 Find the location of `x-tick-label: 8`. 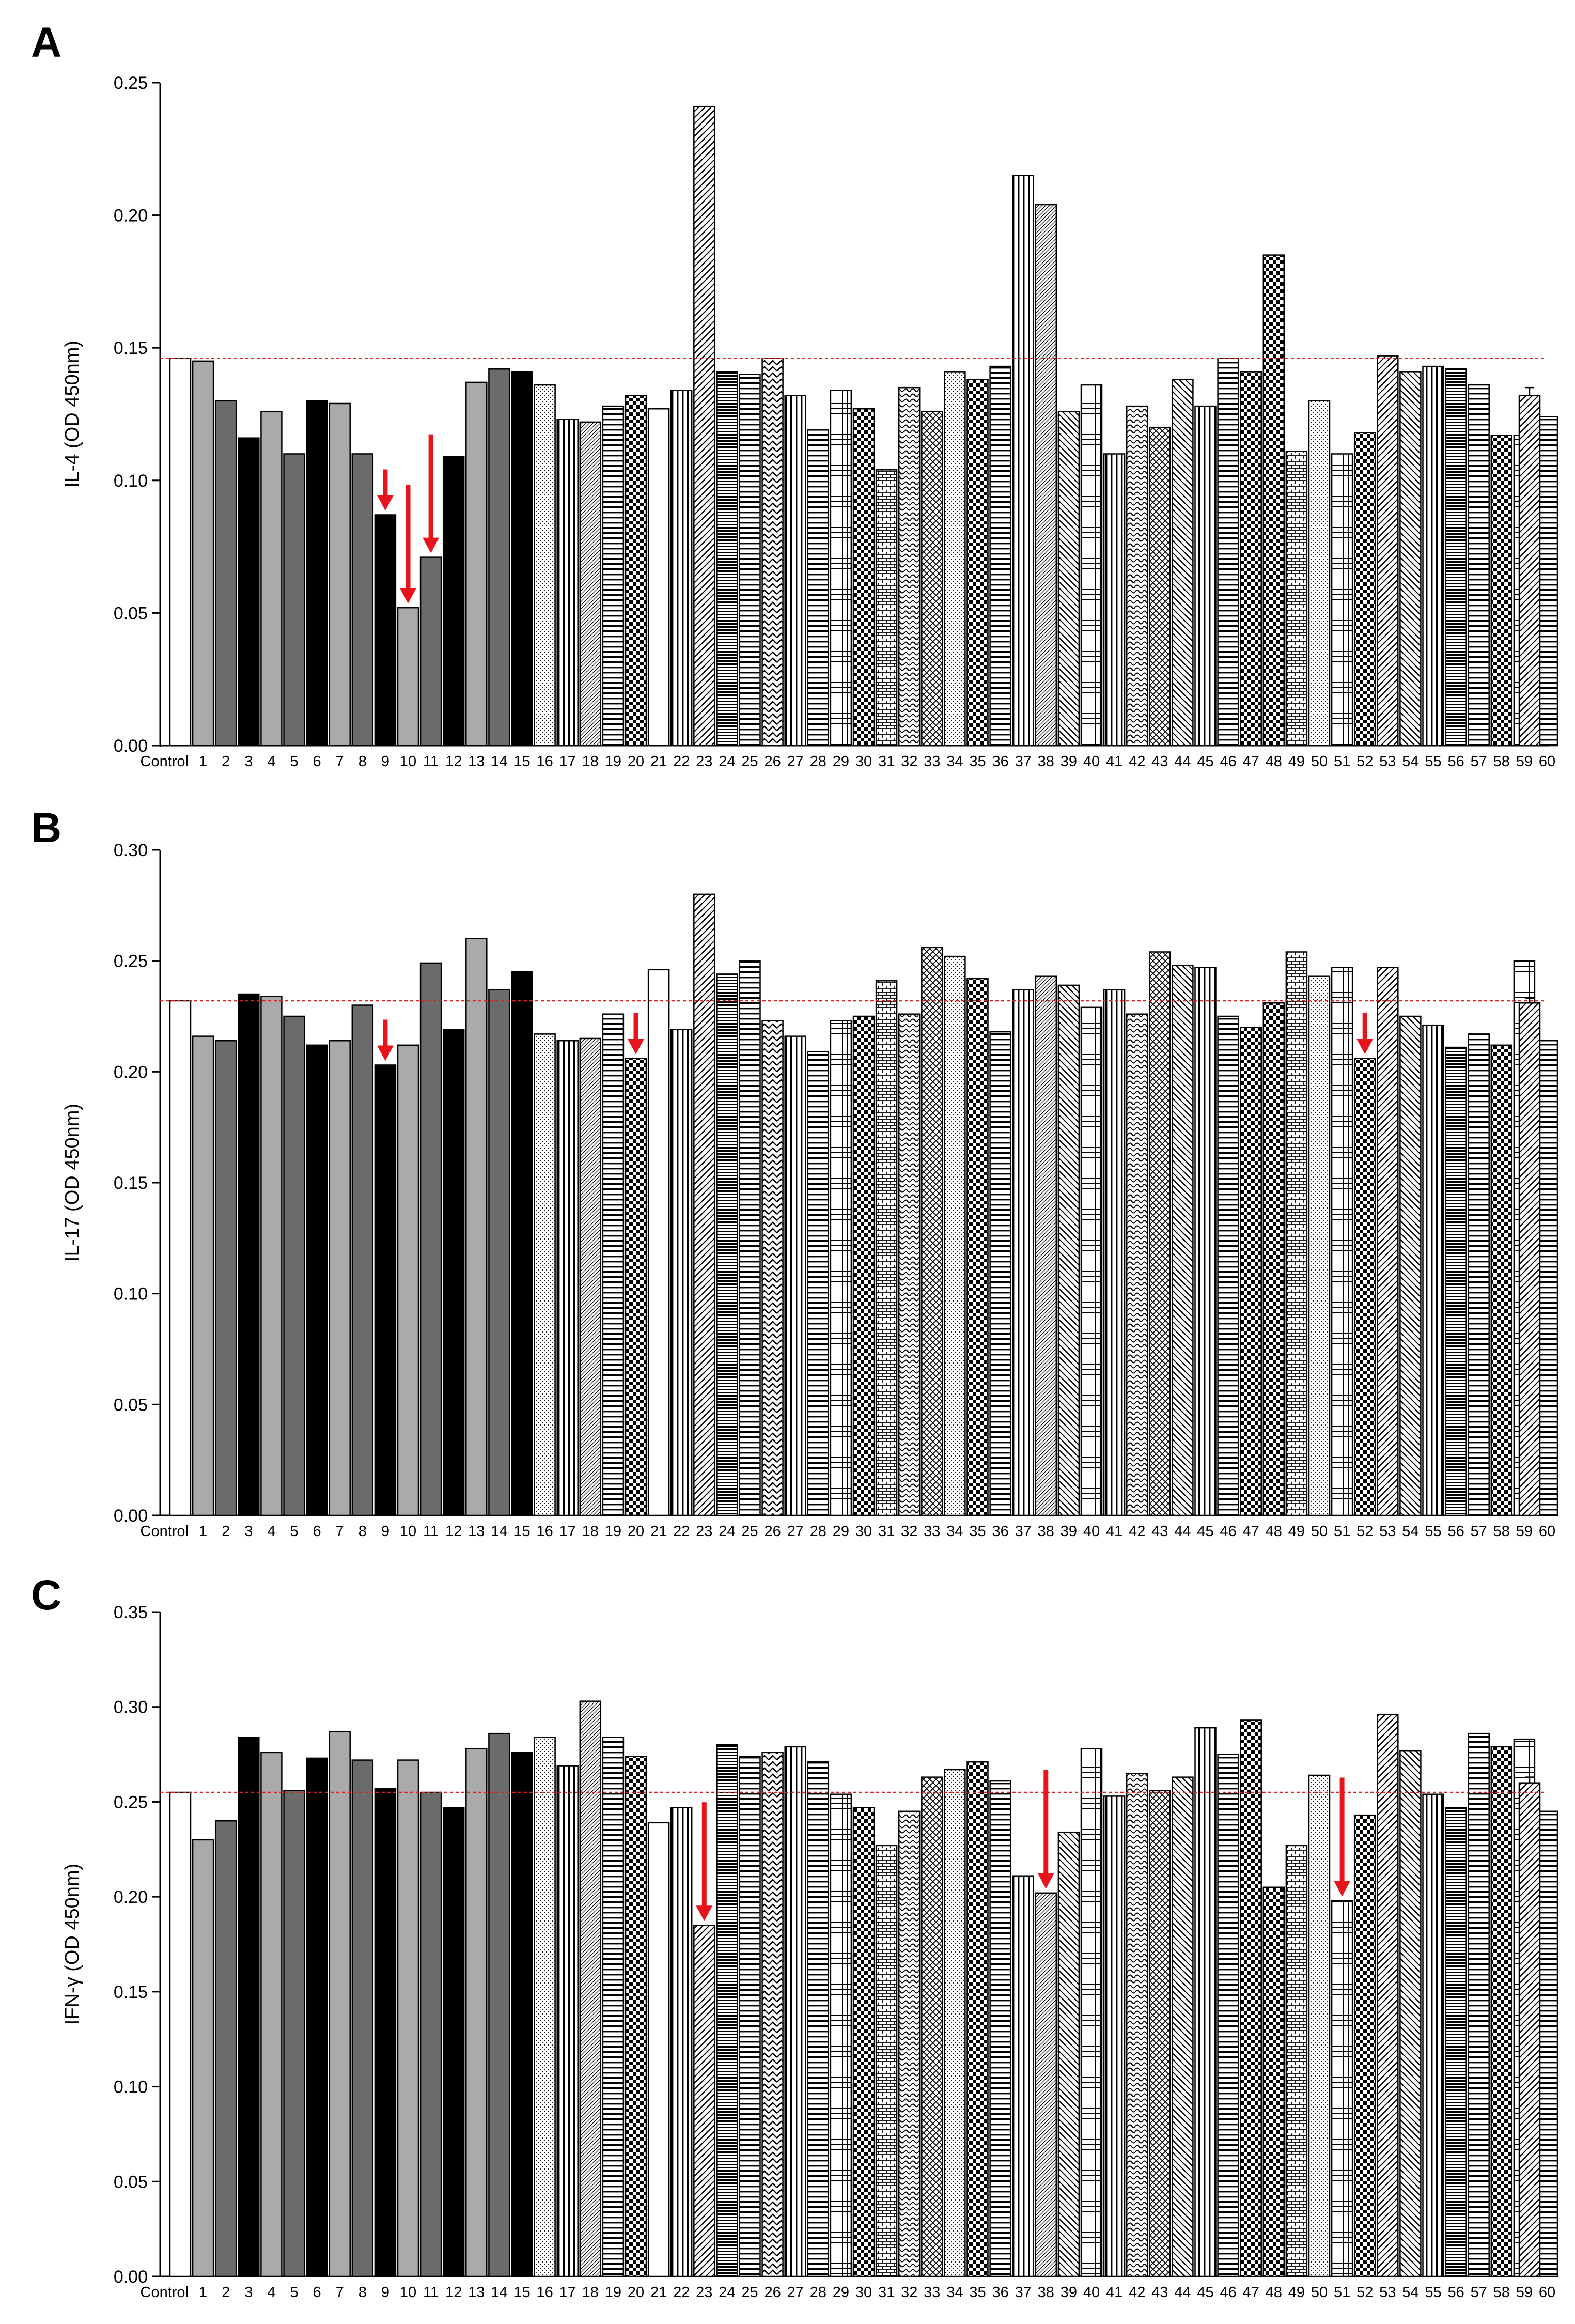

x-tick-label: 8 is located at coordinates (362, 1531).